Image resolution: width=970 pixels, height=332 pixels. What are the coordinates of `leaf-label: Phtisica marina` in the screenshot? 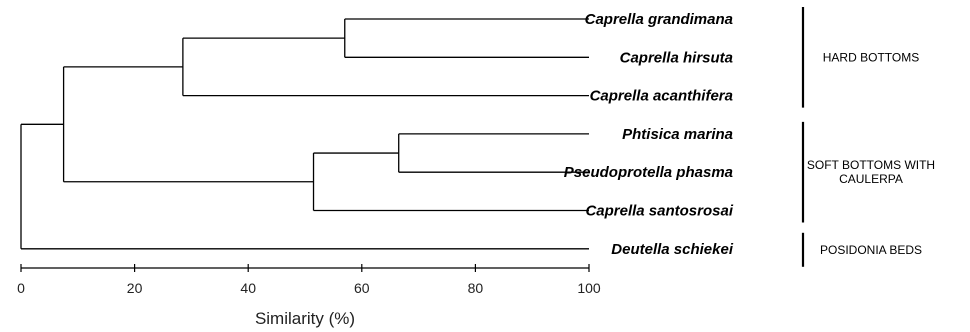 It's located at (677, 134).